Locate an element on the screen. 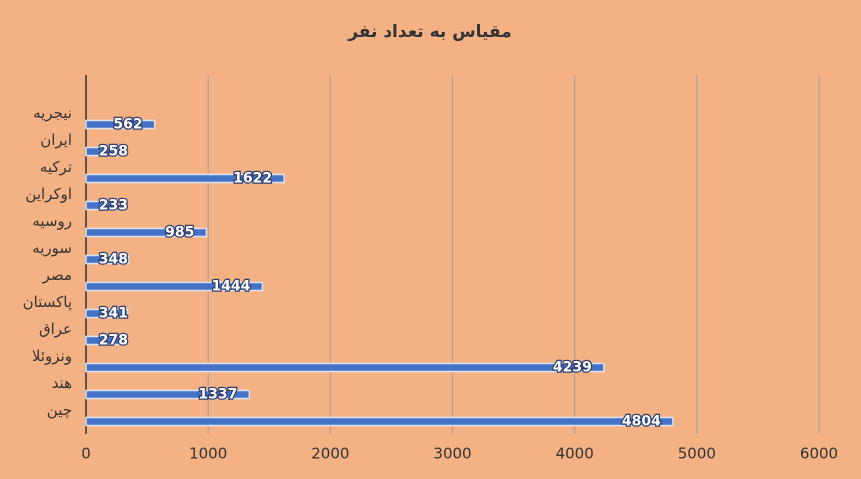 The height and width of the screenshot is (479, 861). x-tick-label: 3000 is located at coordinates (452, 454).